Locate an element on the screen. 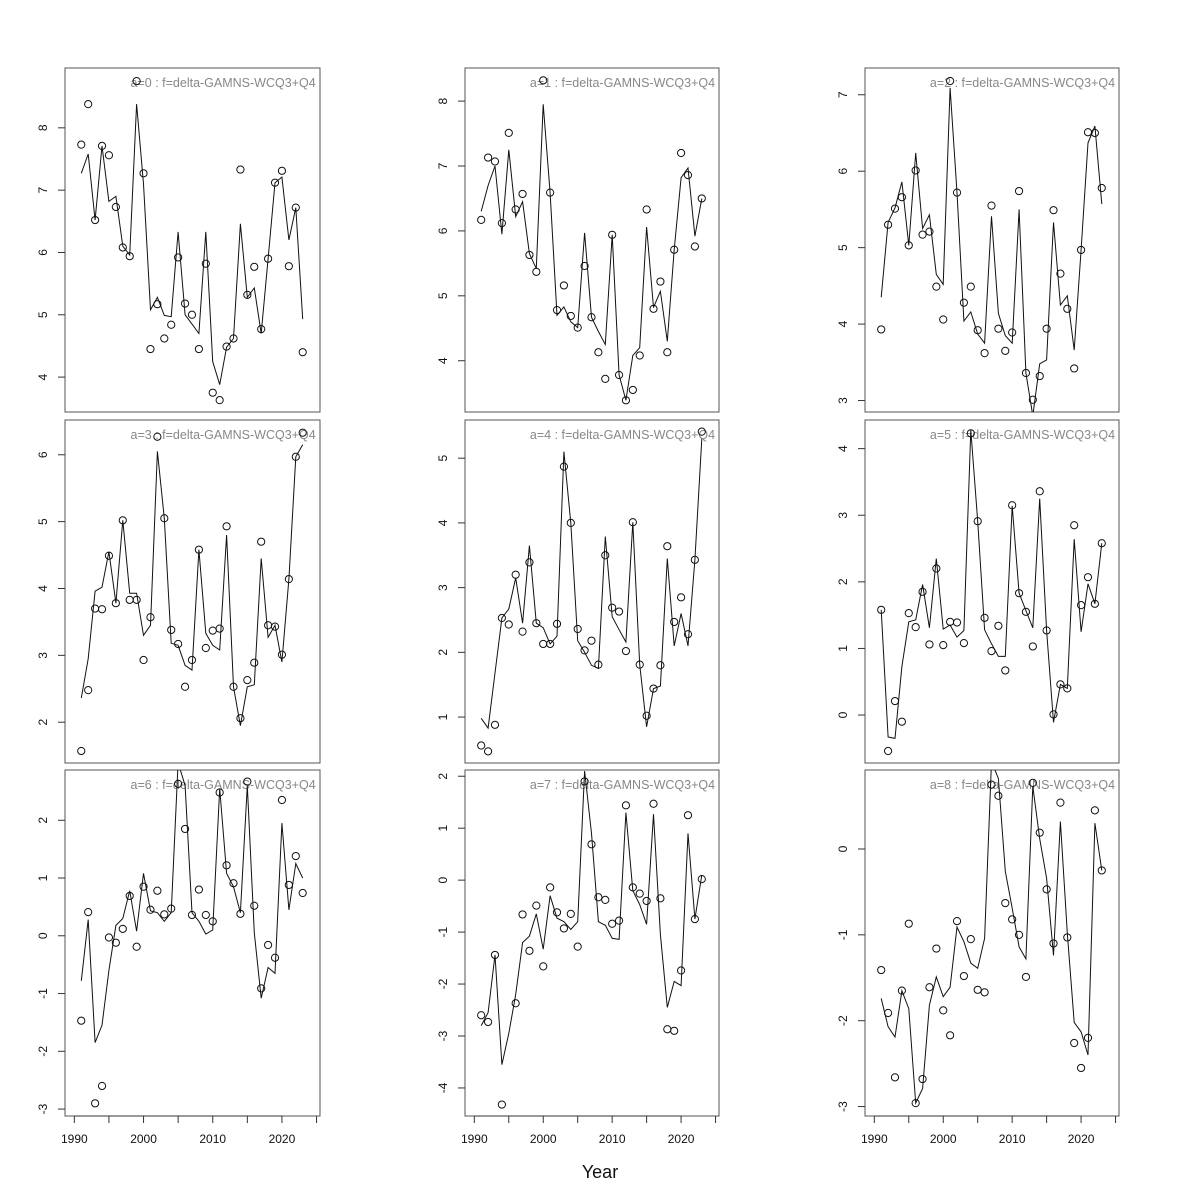  panel-frame is located at coordinates (992, 591).